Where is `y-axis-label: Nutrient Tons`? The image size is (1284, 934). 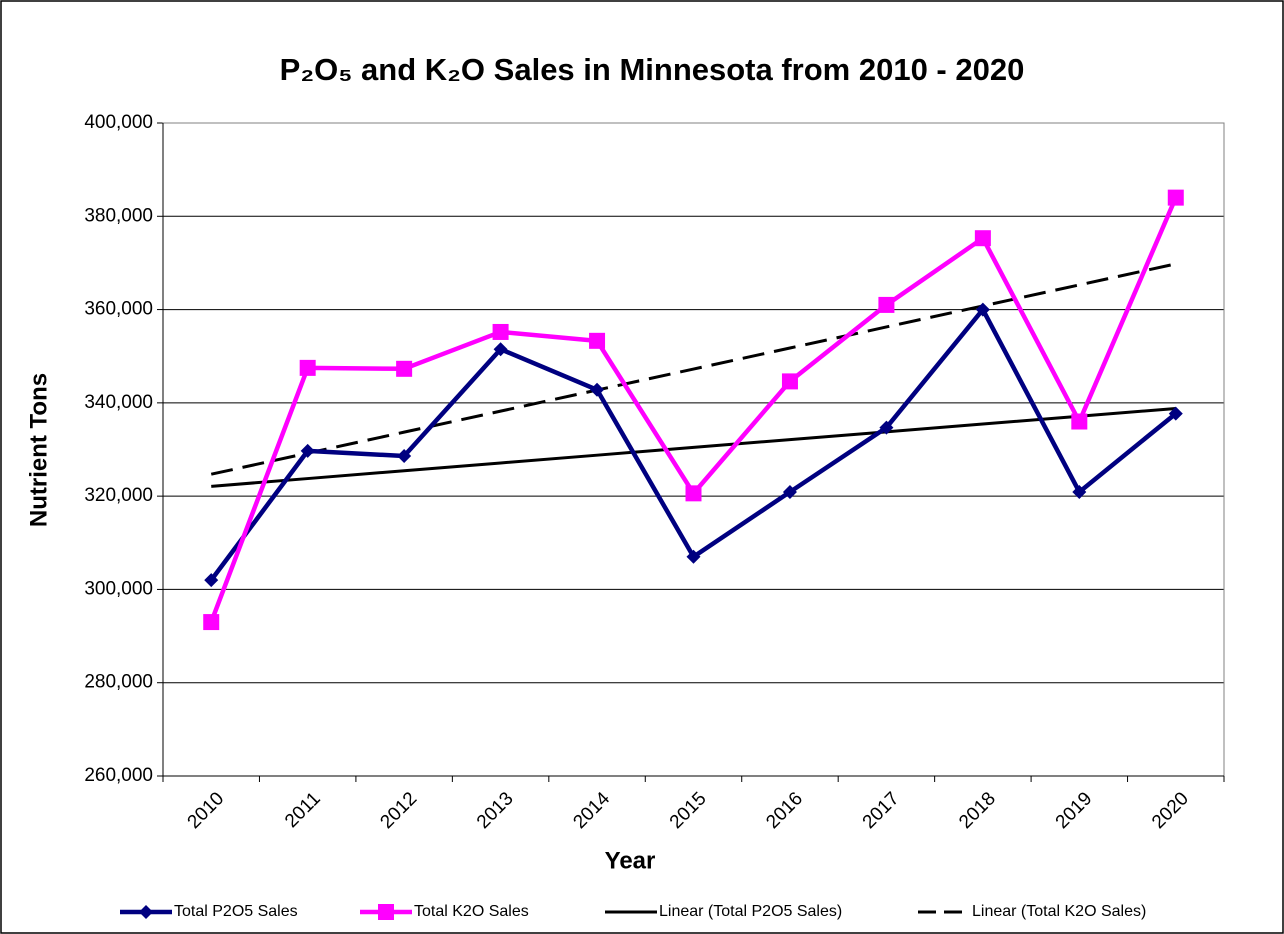
y-axis-label: Nutrient Tons is located at coordinates (38, 450).